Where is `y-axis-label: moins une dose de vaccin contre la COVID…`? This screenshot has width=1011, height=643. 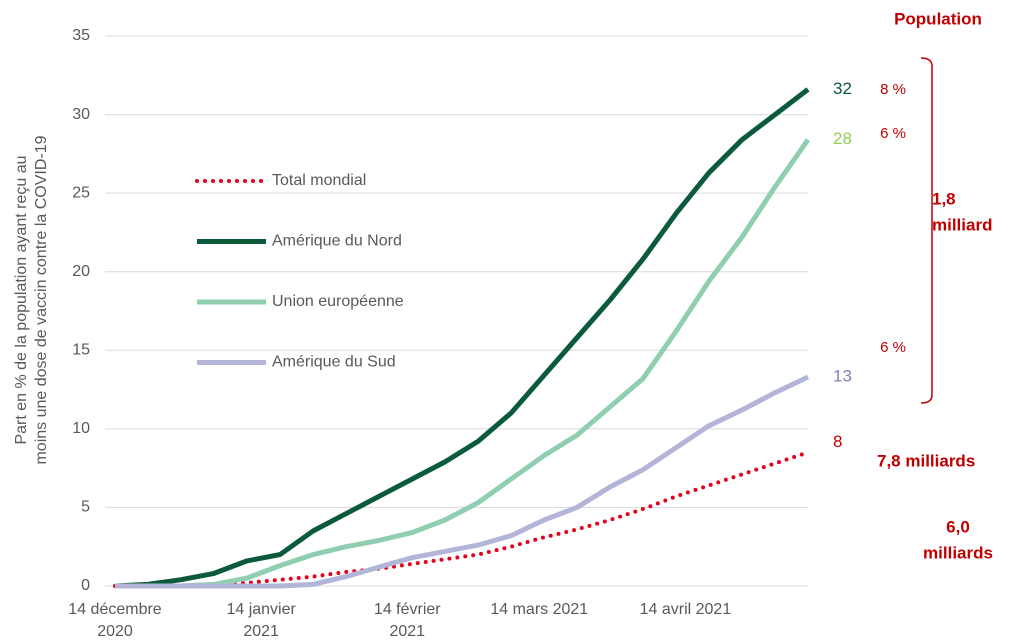
y-axis-label: moins une dose de vaccin contre la COVID… is located at coordinates (41, 299).